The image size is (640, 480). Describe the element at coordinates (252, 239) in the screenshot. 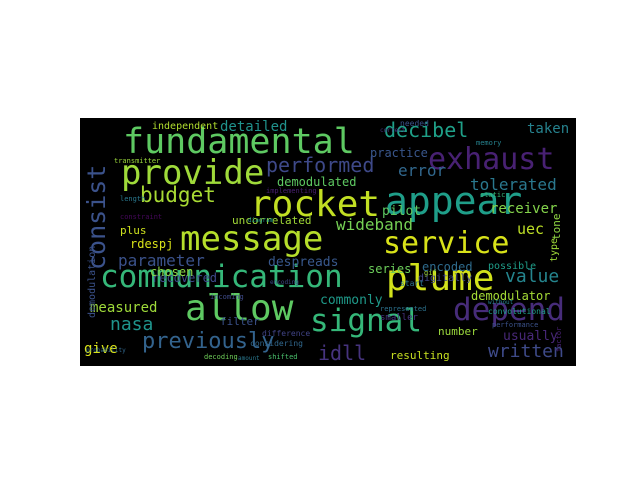

I see `word: message` at that location.